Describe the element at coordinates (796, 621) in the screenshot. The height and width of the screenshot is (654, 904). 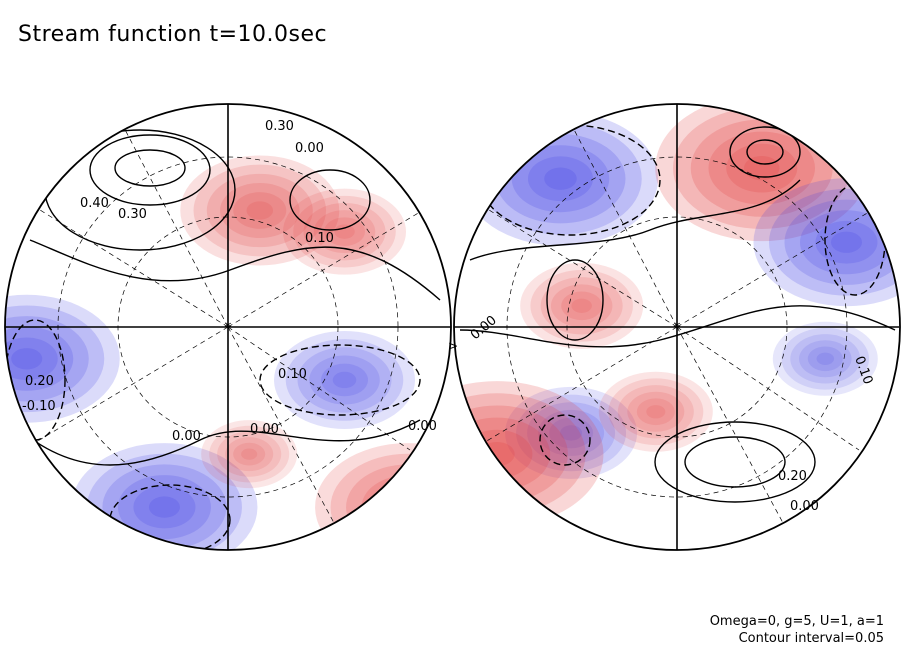
I see `parameter-line-1: Omega=0, g=5, U=1, a=1` at that location.